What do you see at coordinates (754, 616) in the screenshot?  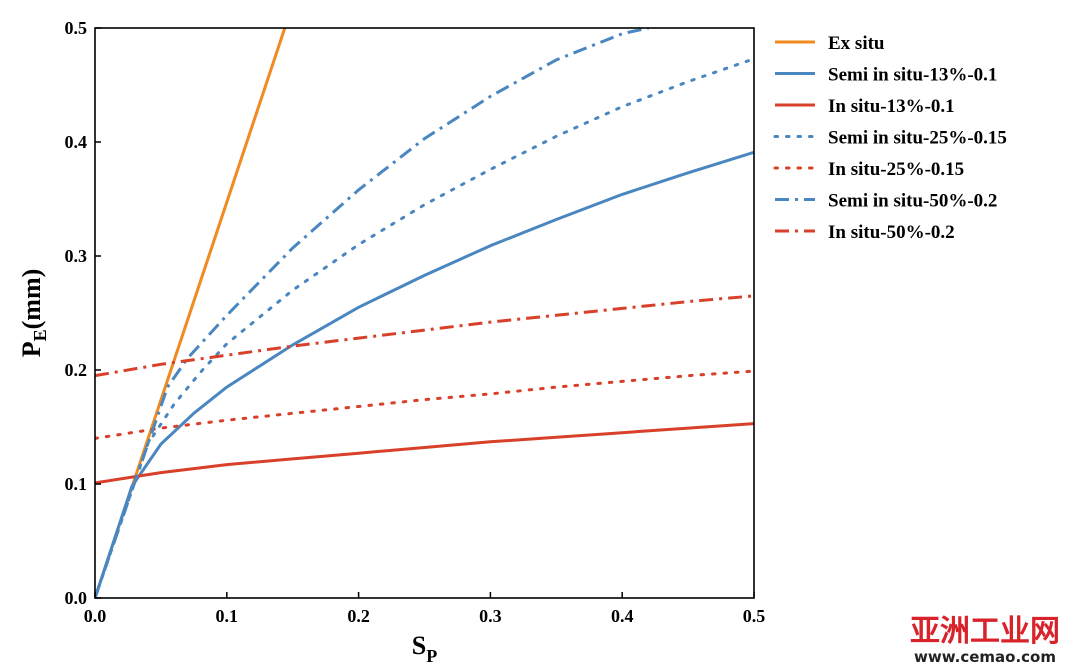 I see `x-tick-label: 0.5` at bounding box center [754, 616].